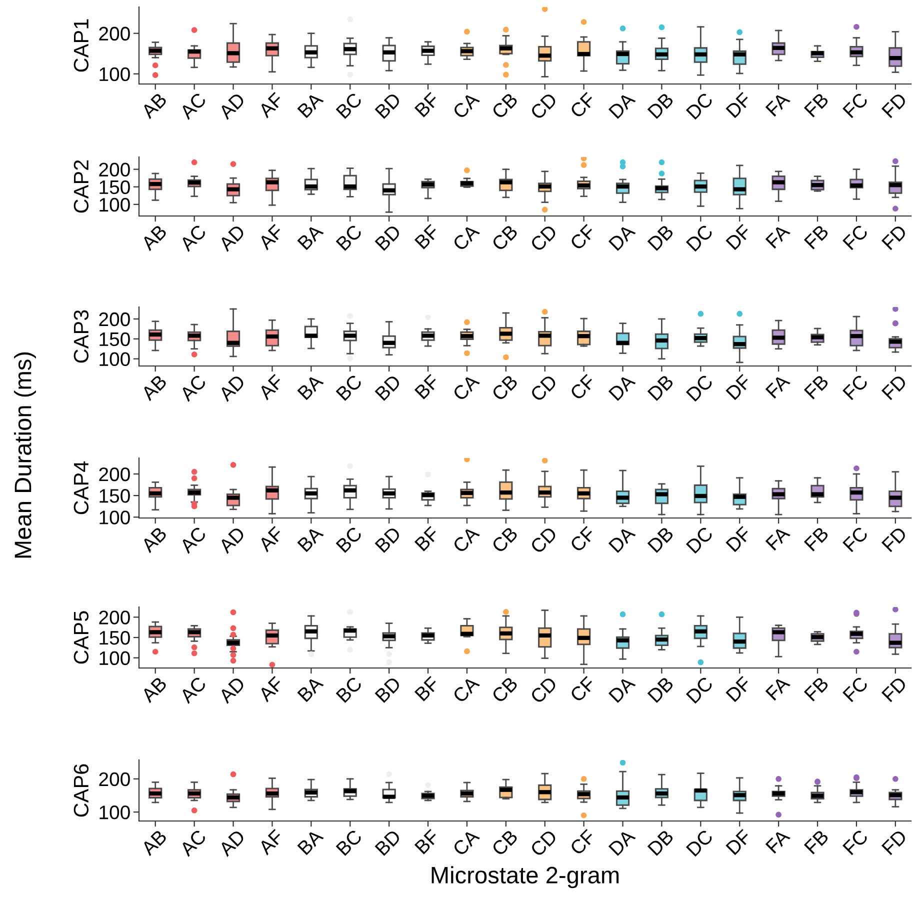 Image resolution: width=912 pixels, height=916 pixels. What do you see at coordinates (81, 790) in the screenshot?
I see `y-axis-title: CAP6` at bounding box center [81, 790].